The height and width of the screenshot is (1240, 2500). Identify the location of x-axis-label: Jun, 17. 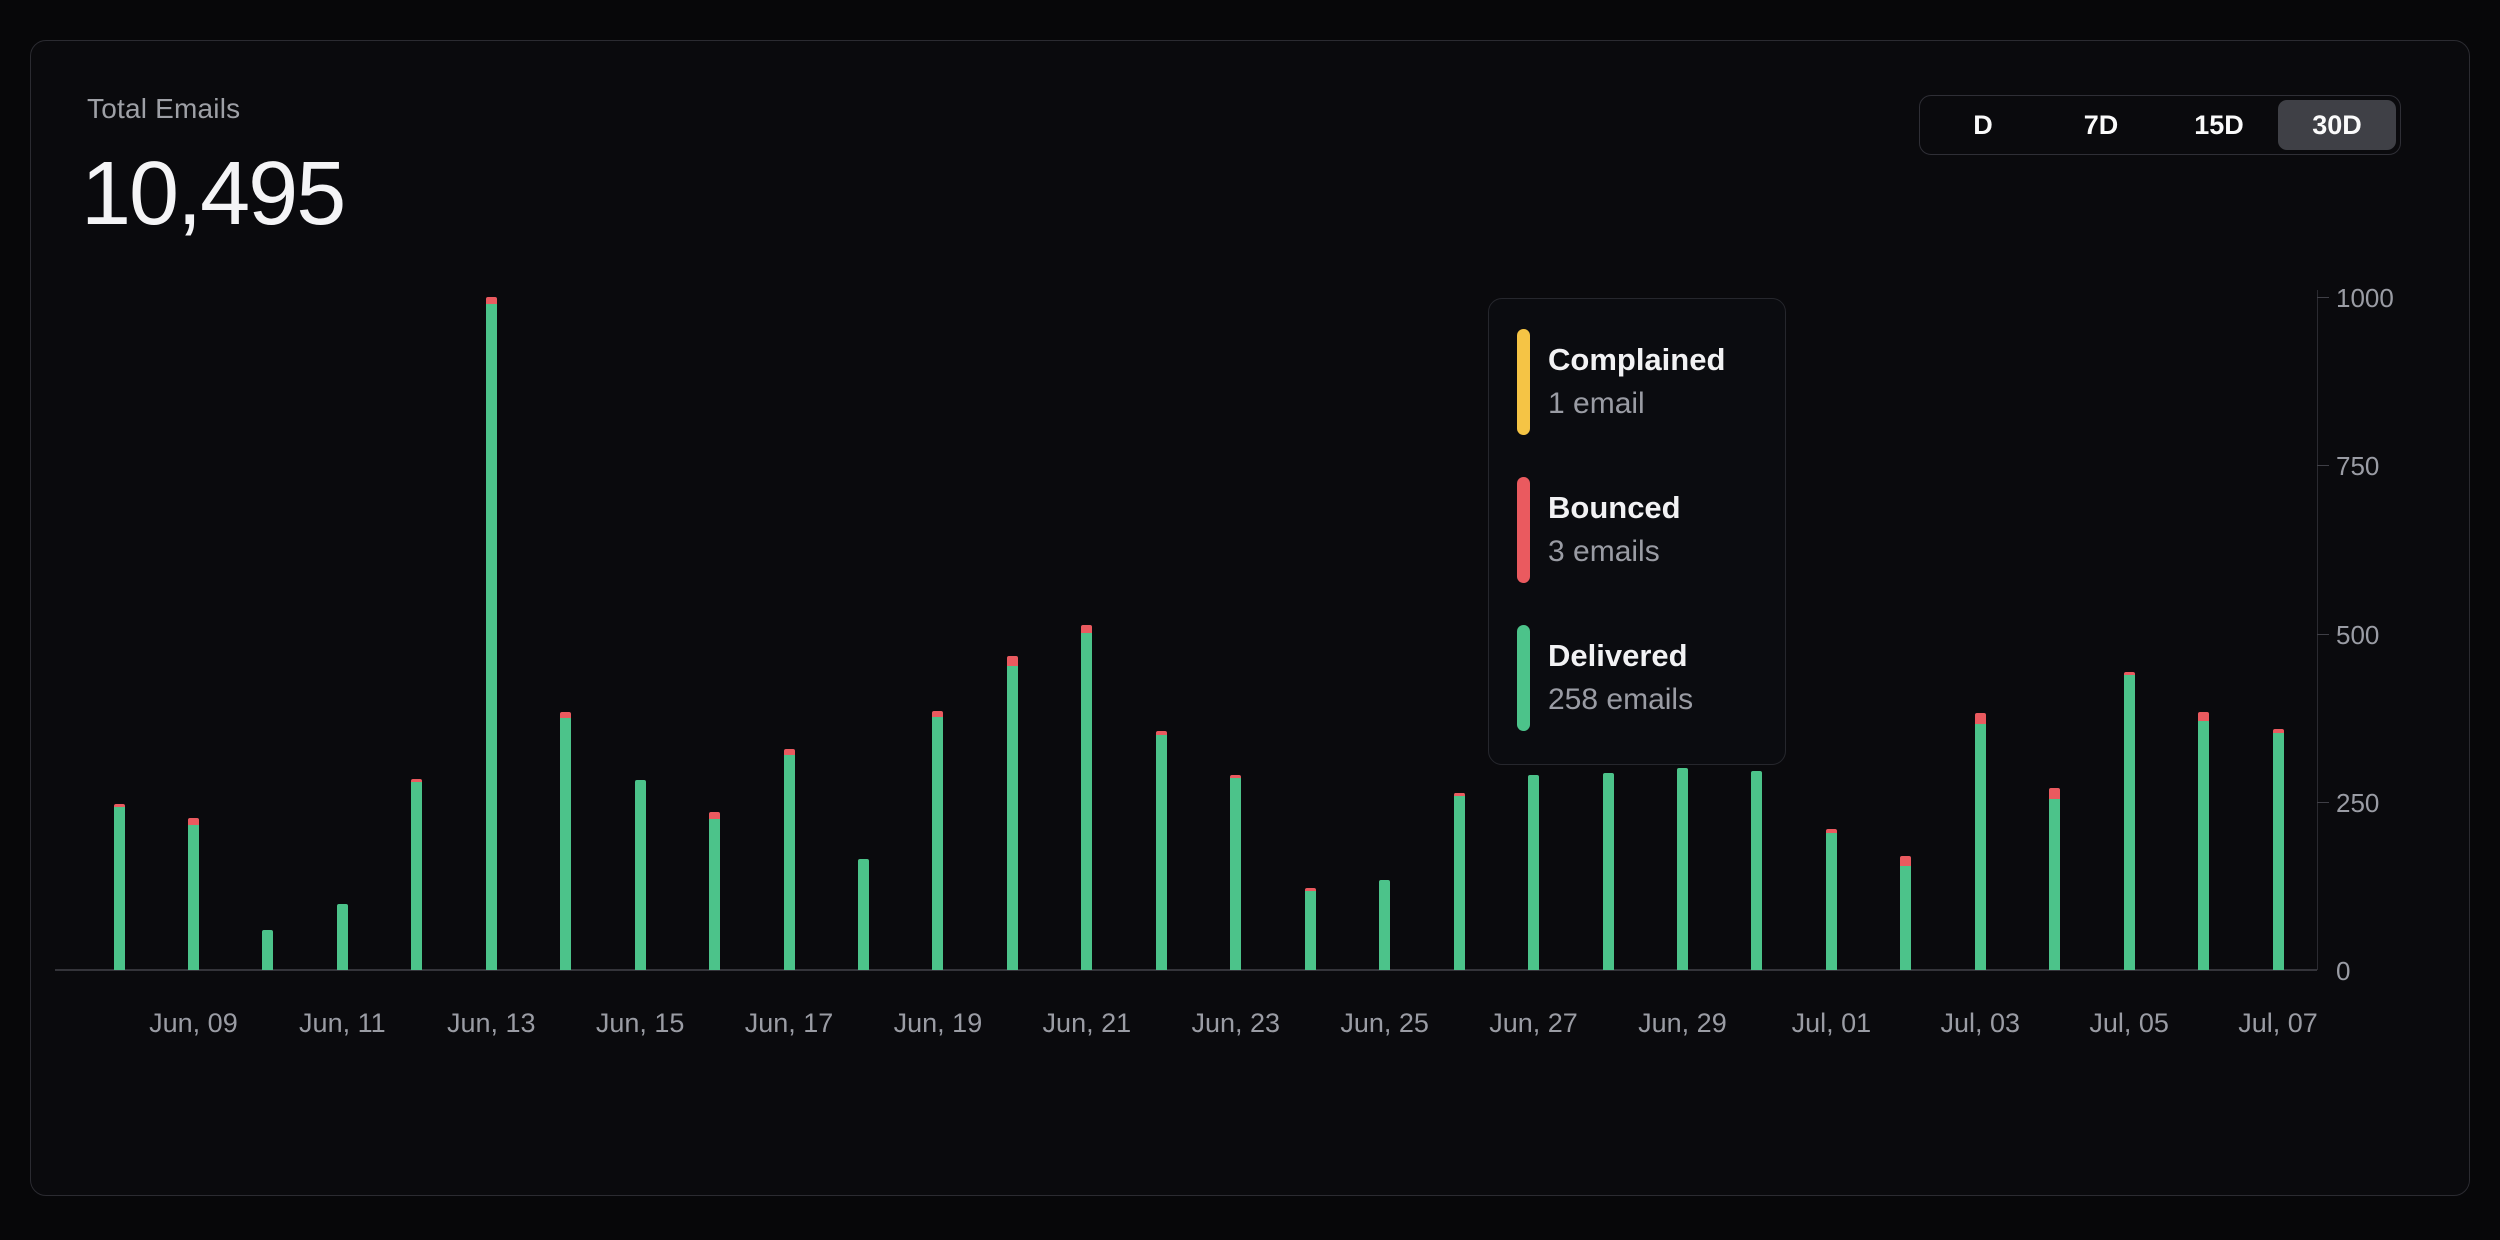
(789, 1023).